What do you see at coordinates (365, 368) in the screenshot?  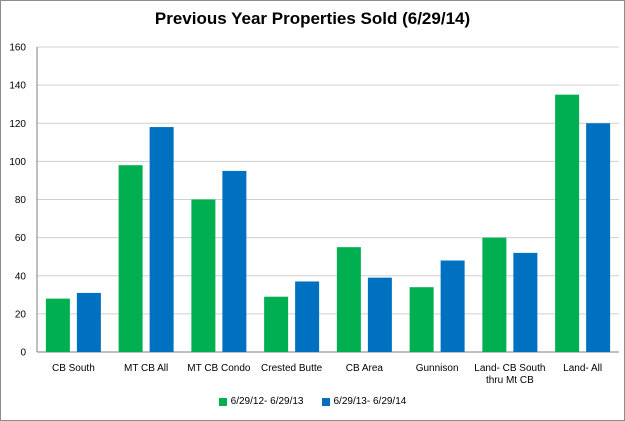 I see `x-tick-label: CB Area` at bounding box center [365, 368].